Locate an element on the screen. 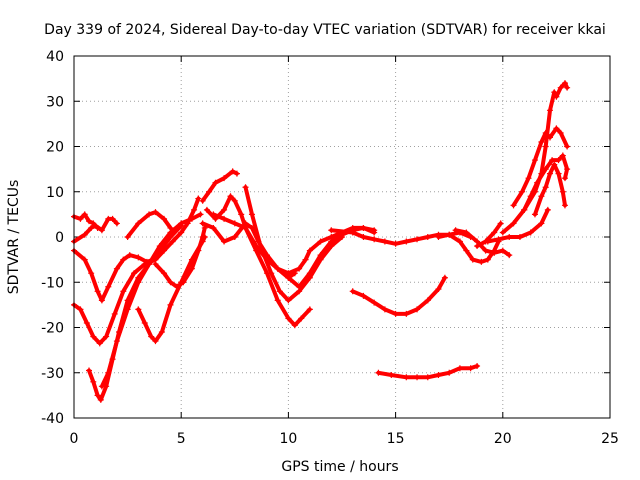  y-tick-label: 0 is located at coordinates (59, 238).